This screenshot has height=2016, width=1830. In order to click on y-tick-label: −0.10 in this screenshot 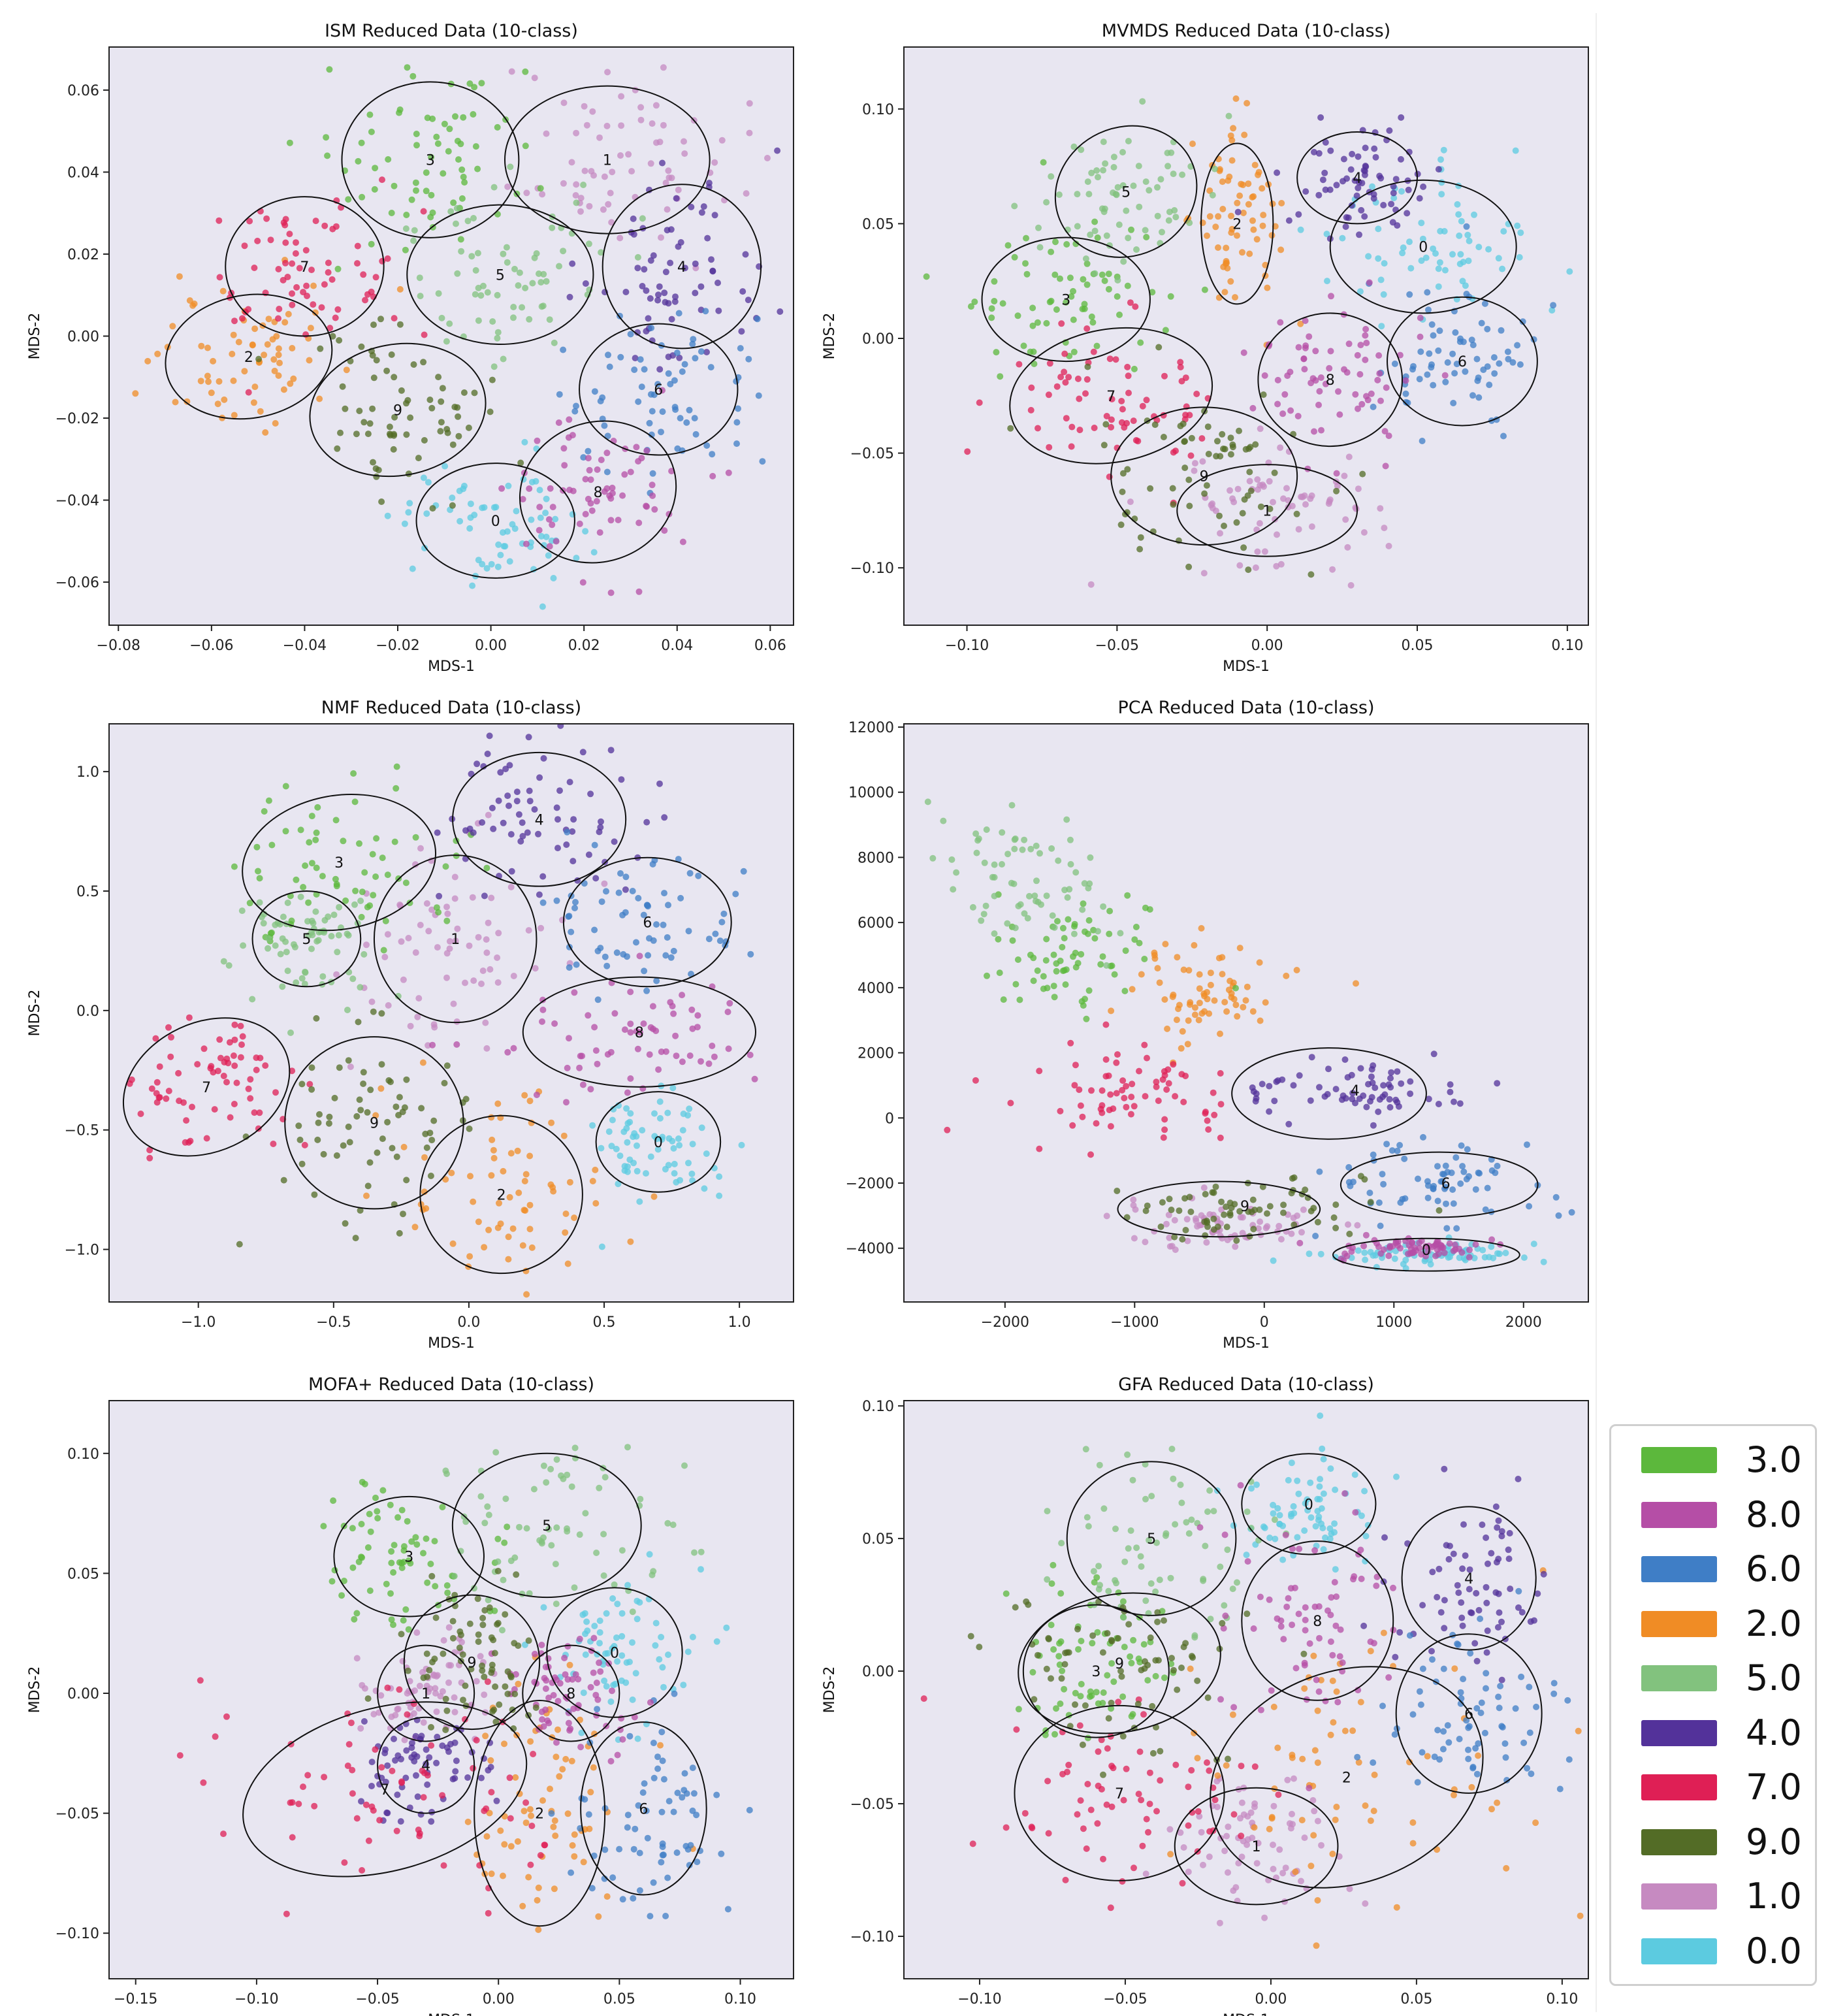, I will do `click(872, 569)`.